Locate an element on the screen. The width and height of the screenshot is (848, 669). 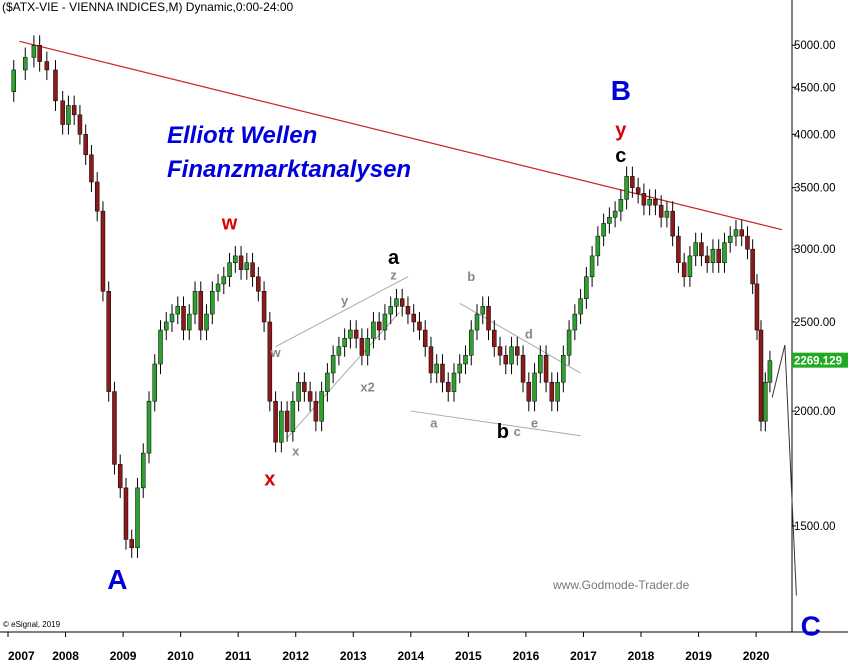
wave-label-10: x is located at coordinates (296, 450).